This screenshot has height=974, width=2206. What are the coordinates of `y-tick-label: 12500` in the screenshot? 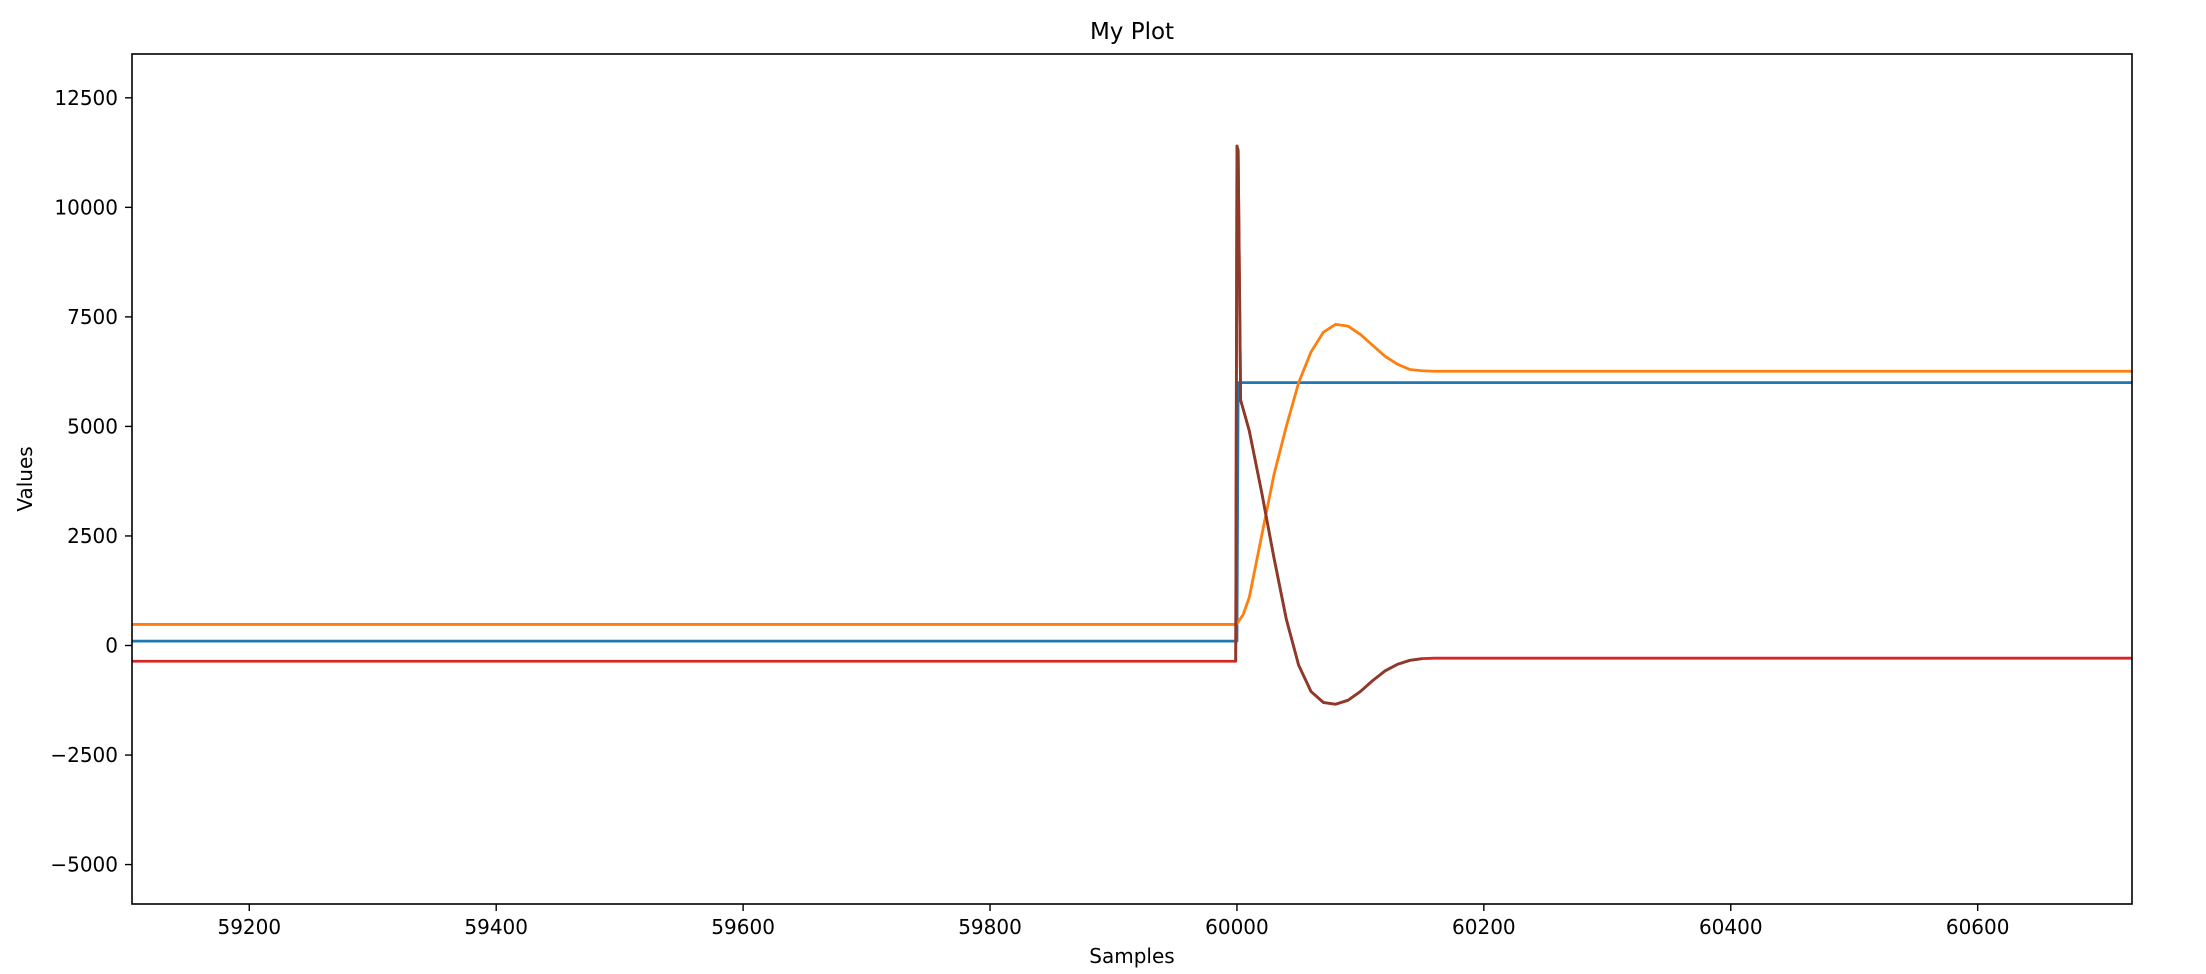 It's located at (86, 98).